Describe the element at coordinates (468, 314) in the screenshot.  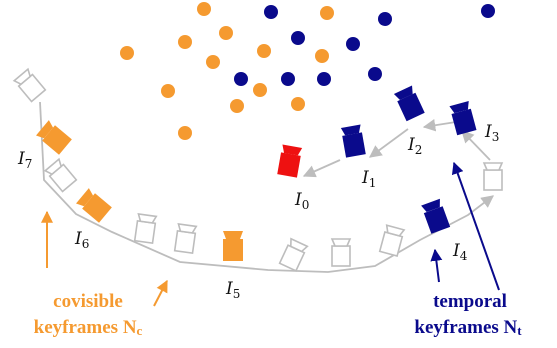
I see `temporal-caption: temporal keyframes Nt` at that location.